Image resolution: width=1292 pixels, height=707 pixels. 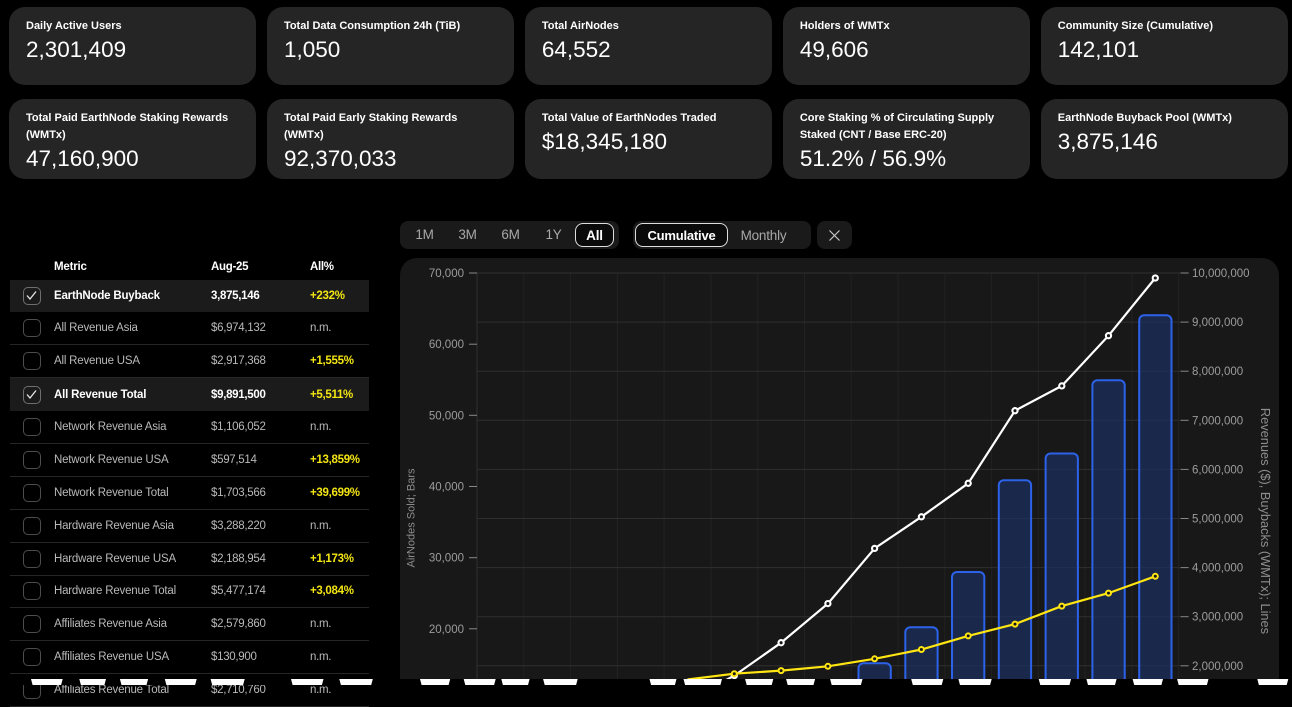 I want to click on svg-text: 8,000,000, so click(x=1217, y=372).